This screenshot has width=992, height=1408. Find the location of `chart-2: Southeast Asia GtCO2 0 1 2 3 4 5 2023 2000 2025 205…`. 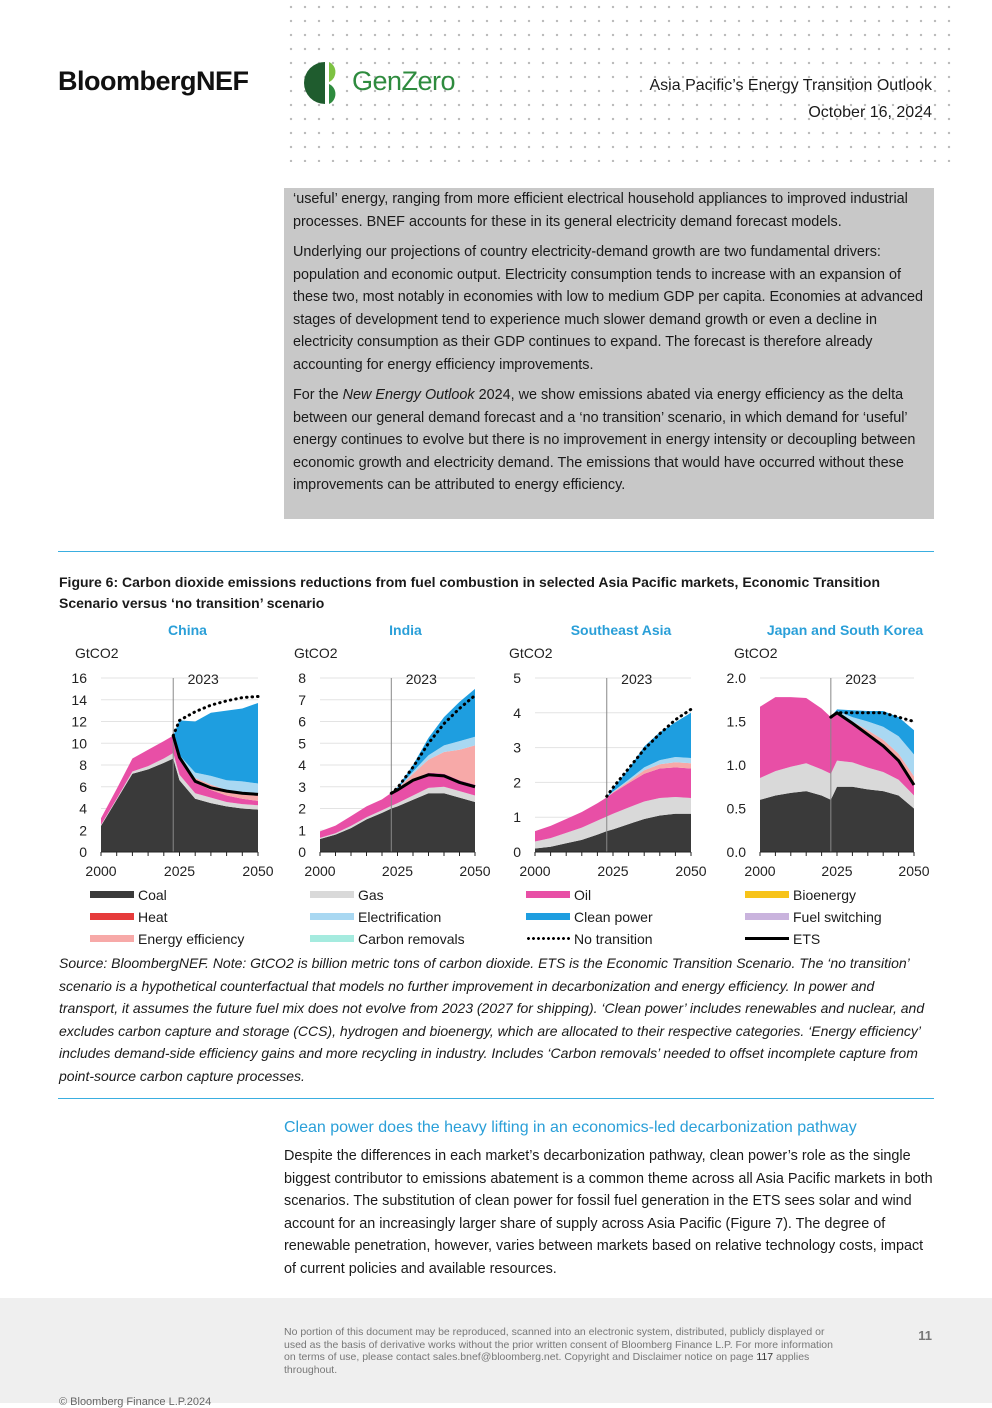

chart-2: Southeast Asia GtCO2 0 1 2 3 4 5 2023 2000 2025 205… is located at coordinates (608, 750).